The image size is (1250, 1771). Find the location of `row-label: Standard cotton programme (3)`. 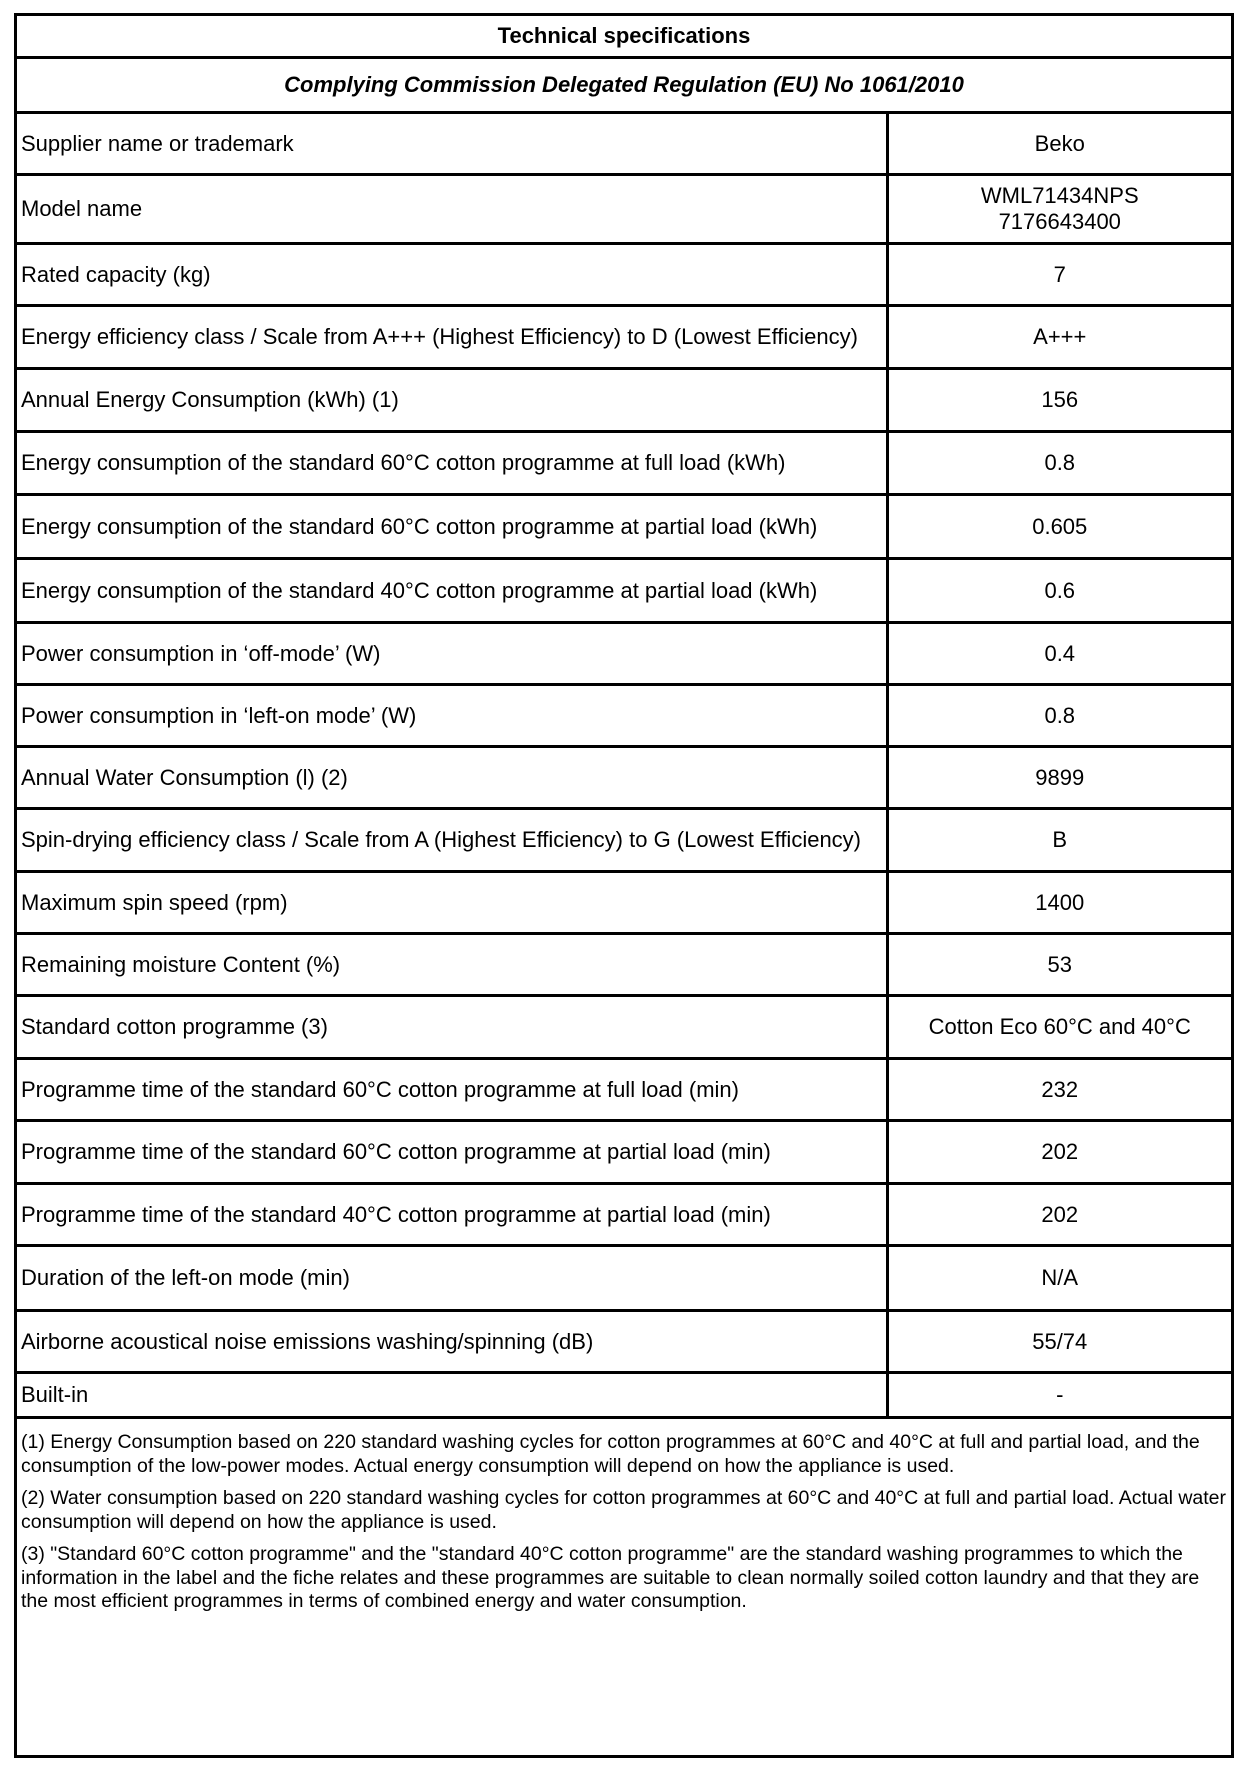

row-label: Standard cotton programme (3) is located at coordinates (453, 1027).